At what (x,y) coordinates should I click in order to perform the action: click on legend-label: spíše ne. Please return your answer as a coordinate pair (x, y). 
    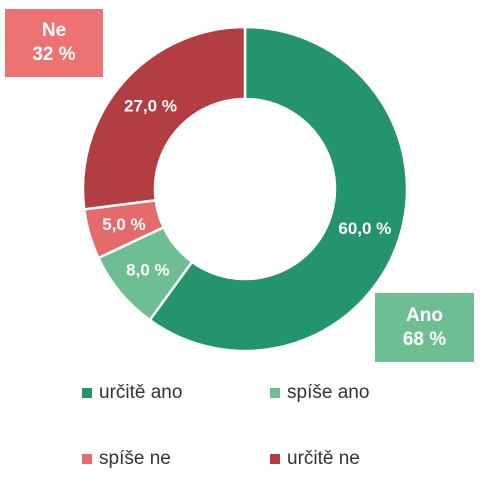
    Looking at the image, I should click on (135, 458).